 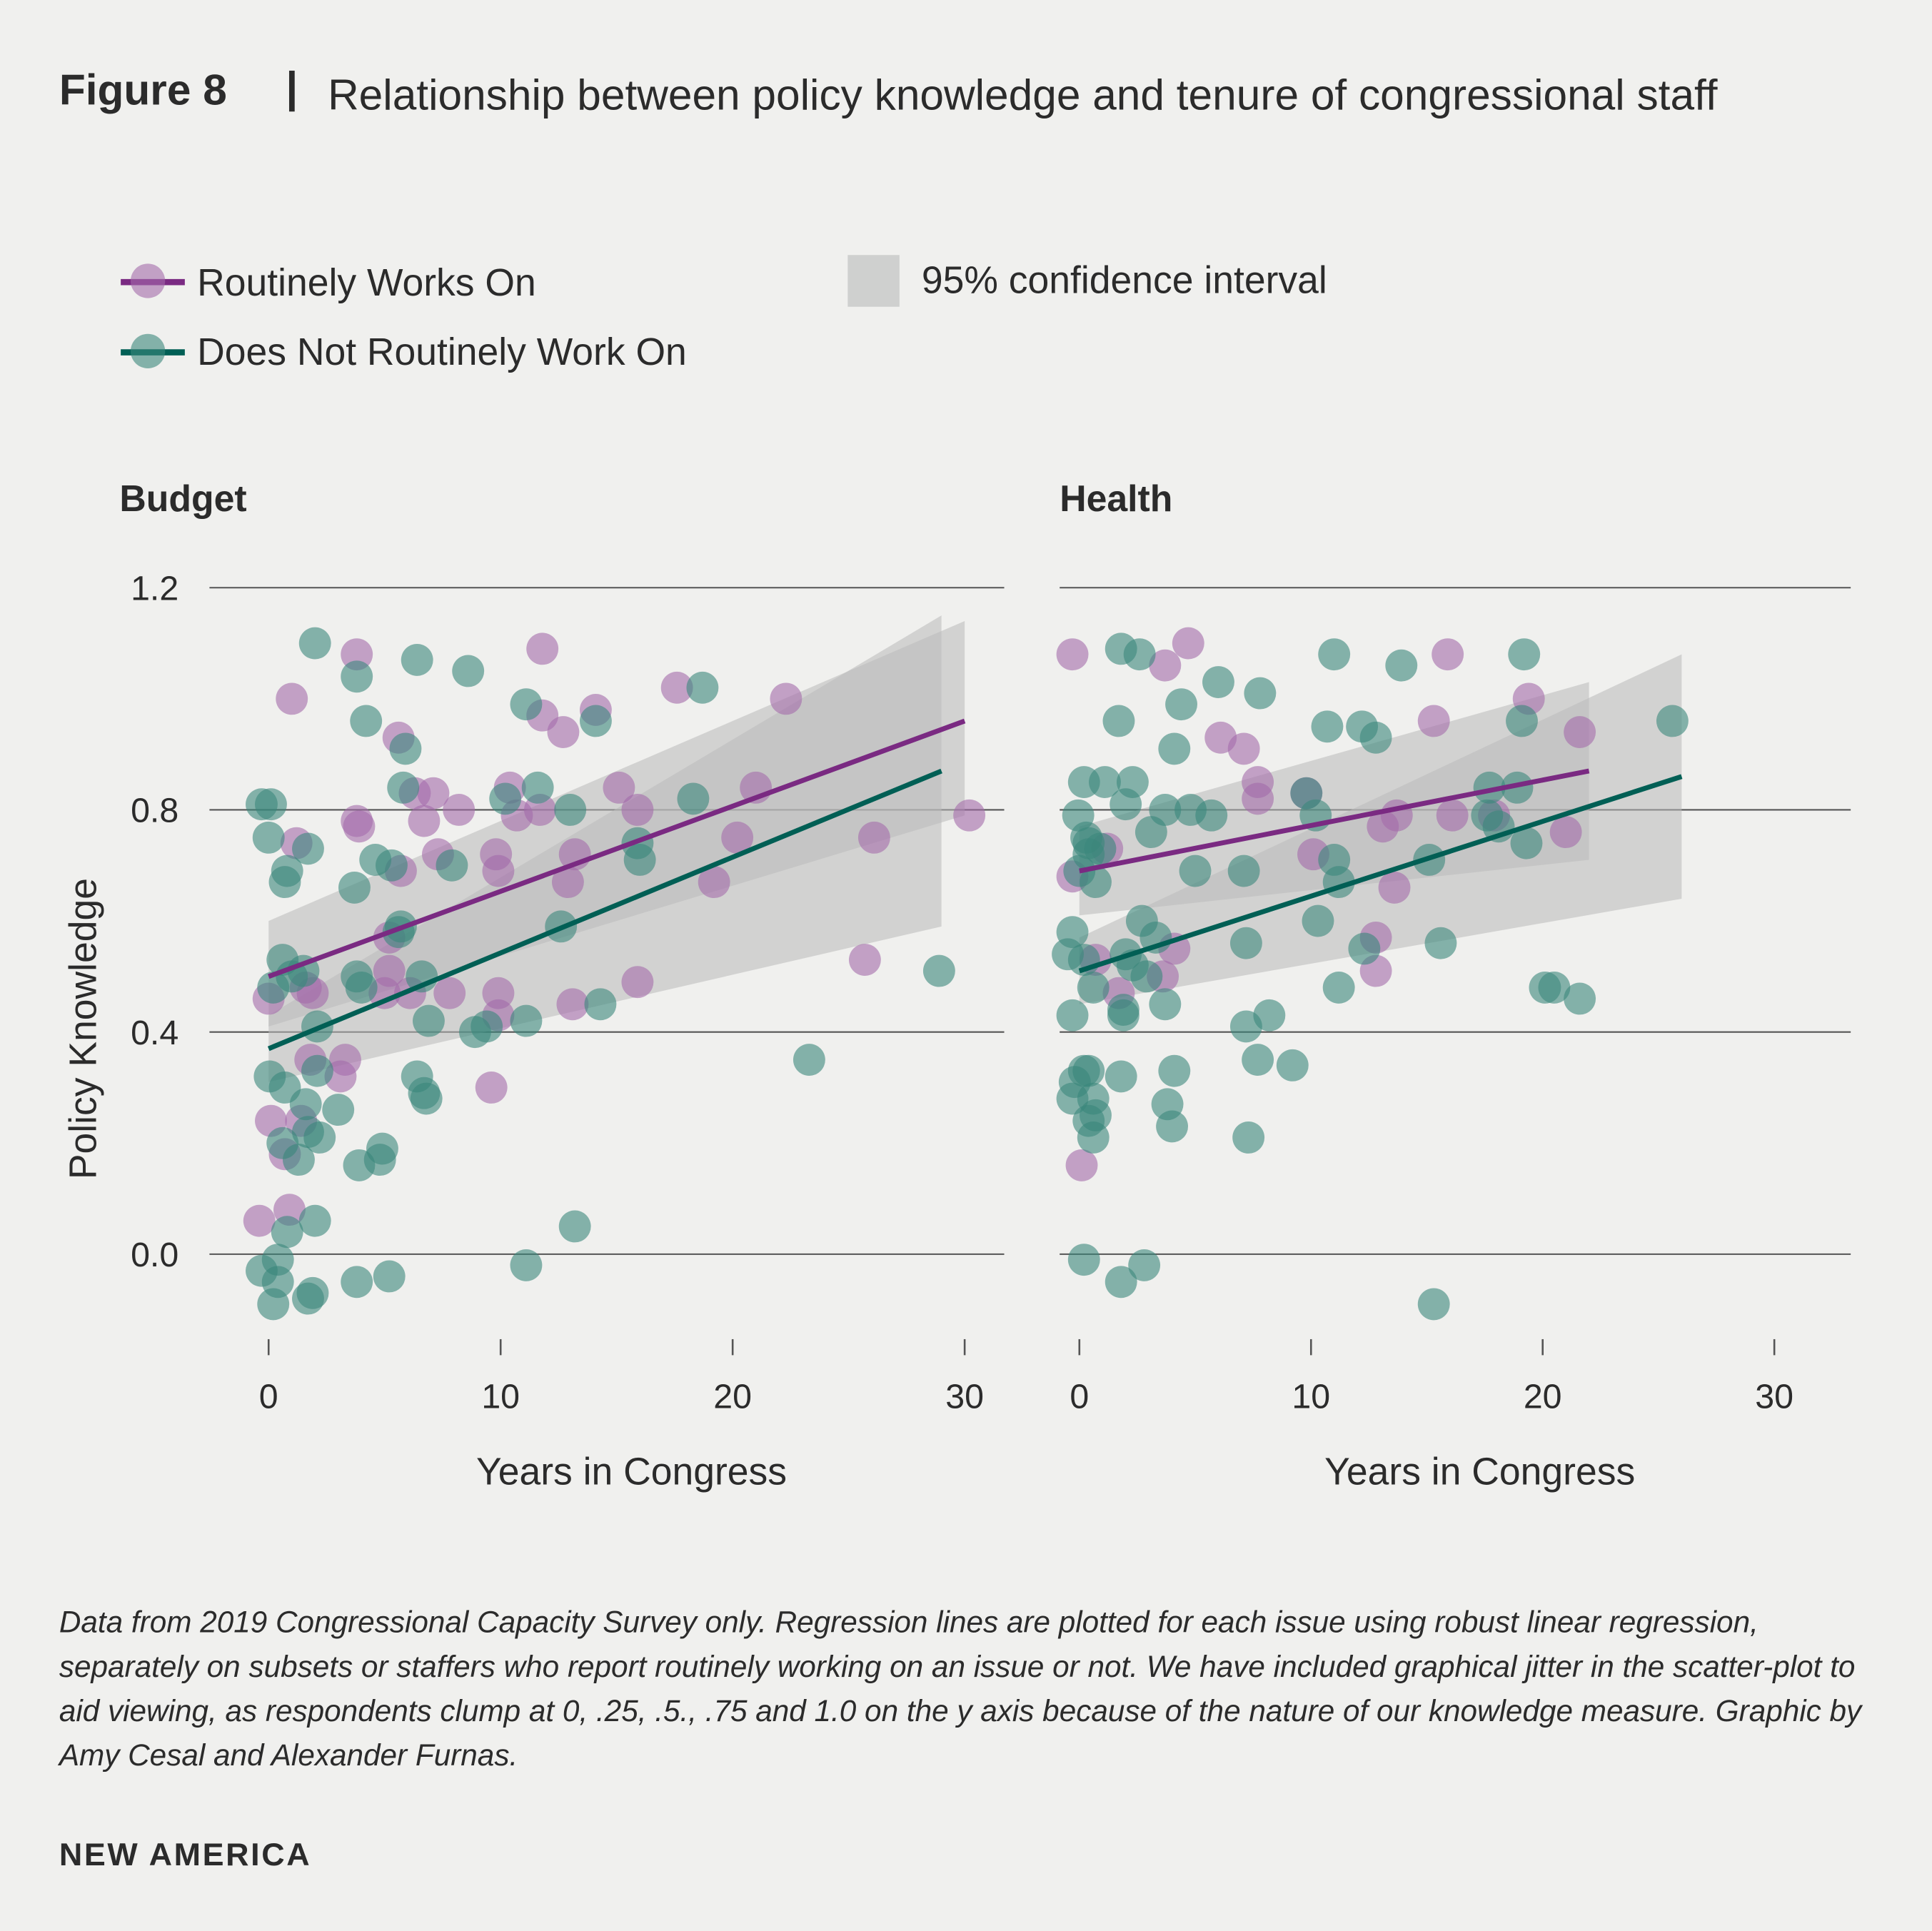 I want to click on panel-title: Health, so click(x=1116, y=499).